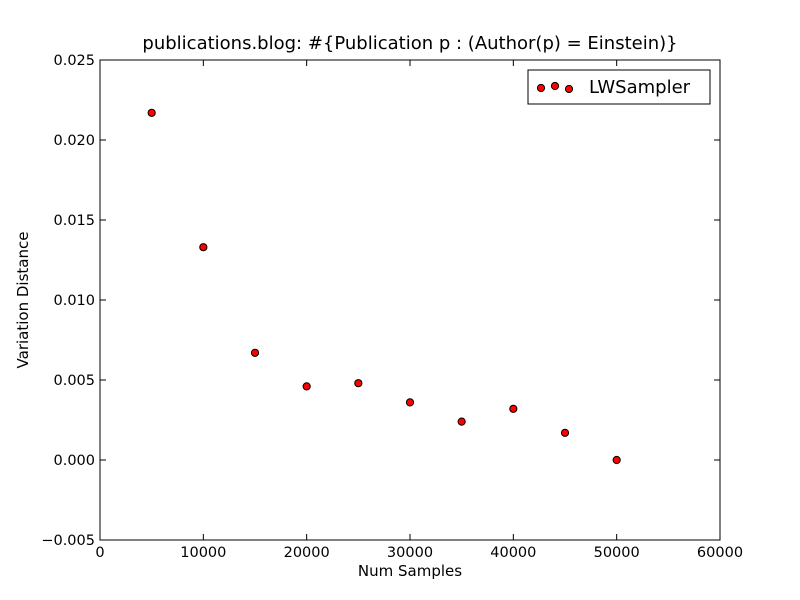 This screenshot has width=800, height=600. What do you see at coordinates (74, 61) in the screenshot?
I see `y-tick-label: 0.025` at bounding box center [74, 61].